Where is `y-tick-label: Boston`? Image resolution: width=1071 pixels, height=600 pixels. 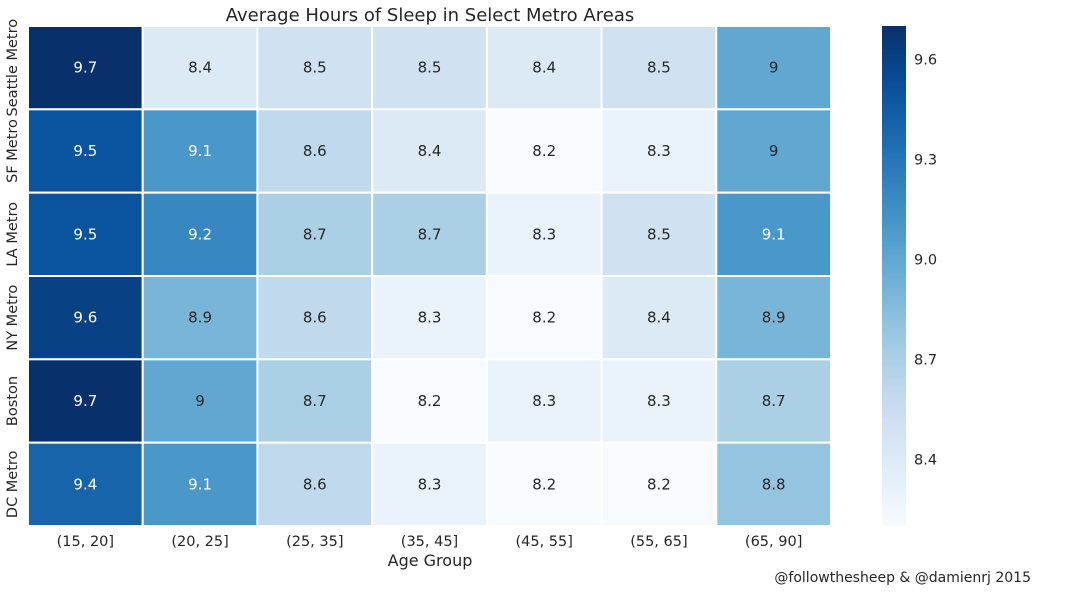 y-tick-label: Boston is located at coordinates (13, 401).